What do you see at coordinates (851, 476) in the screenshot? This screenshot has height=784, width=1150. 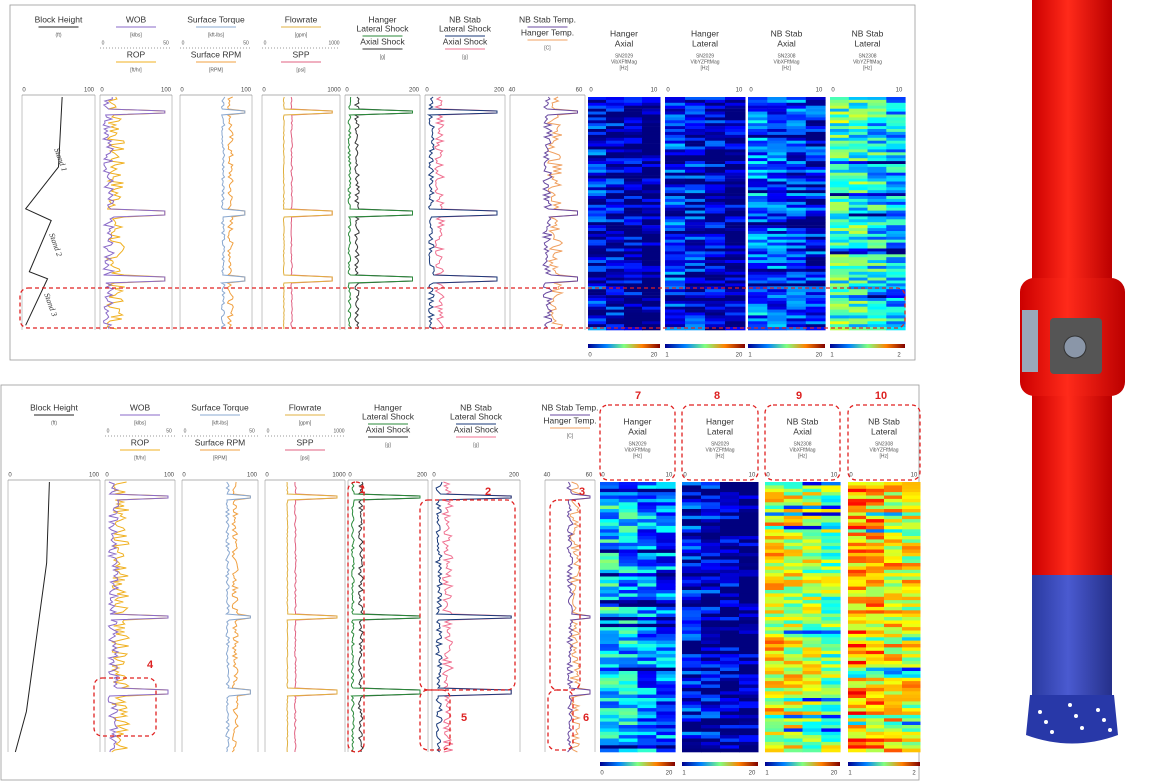 I see `axis-label: 0` at bounding box center [851, 476].